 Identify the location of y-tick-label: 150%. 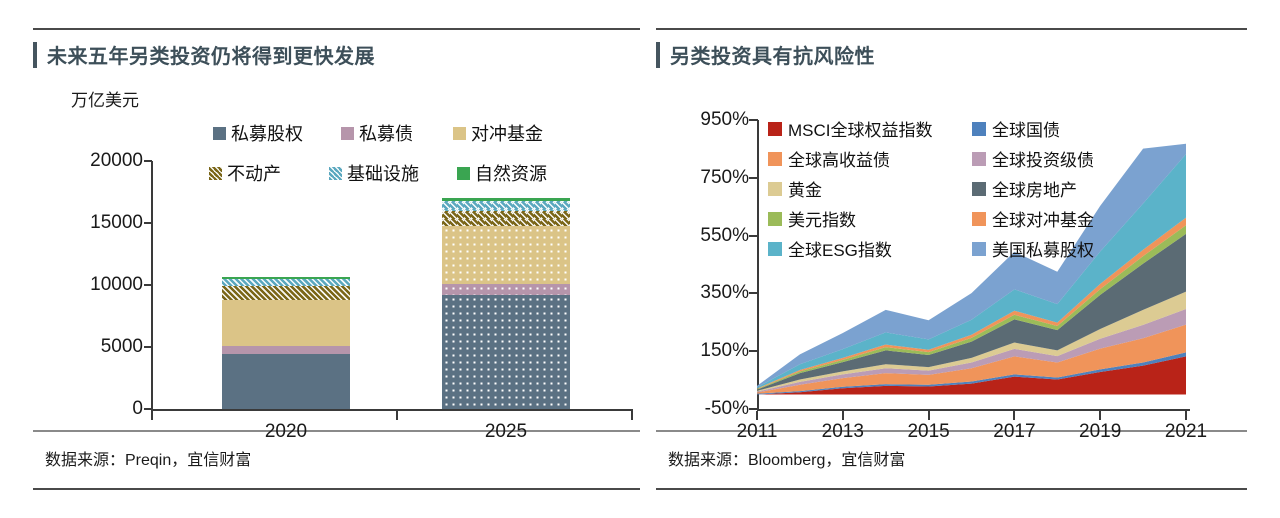
(724, 351).